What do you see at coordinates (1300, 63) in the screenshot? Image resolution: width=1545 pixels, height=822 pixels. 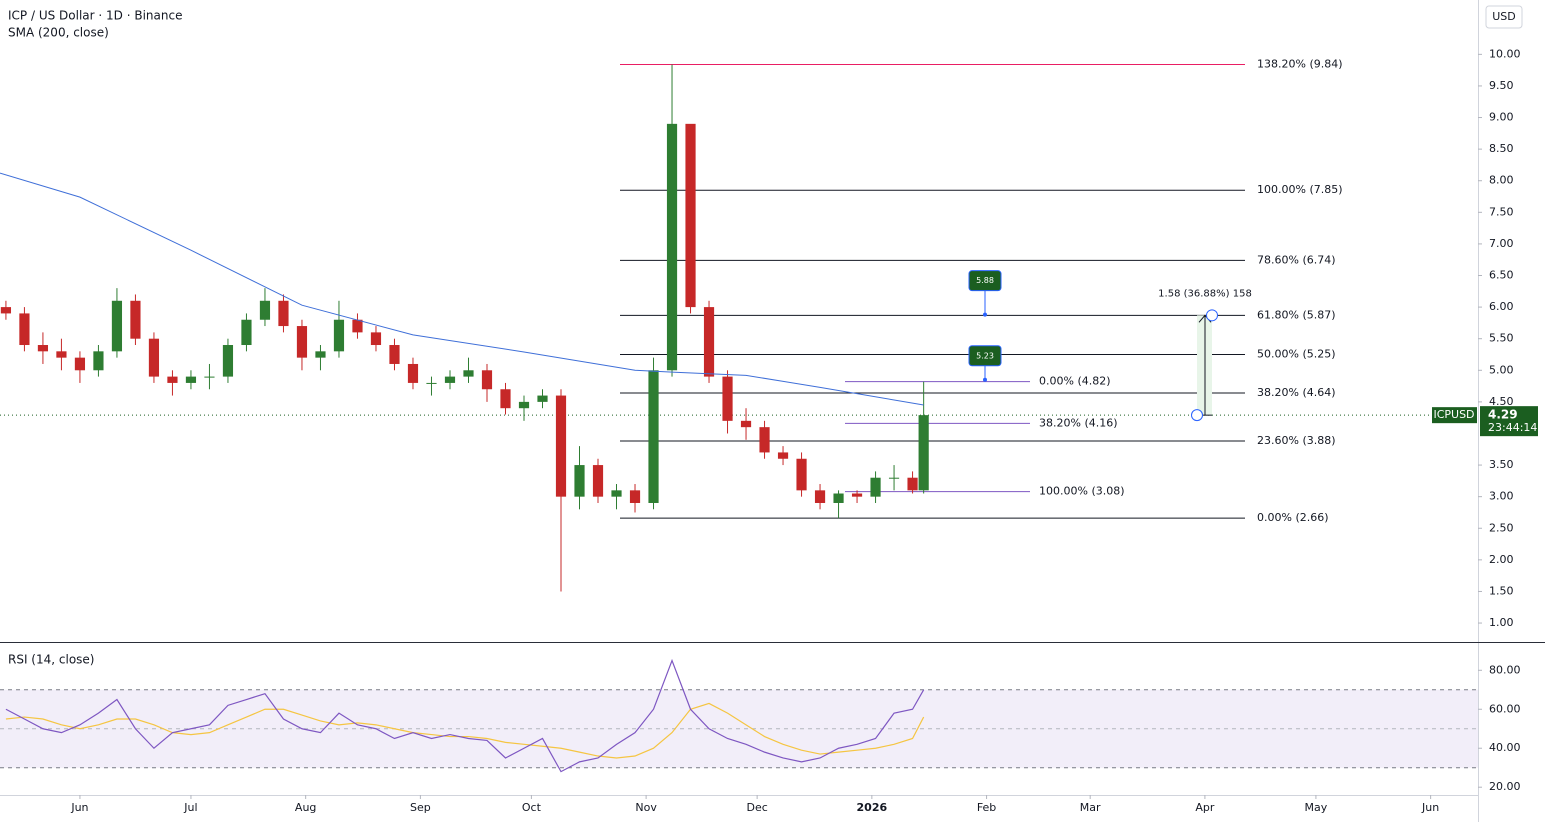 I see `fib-label: 138.20% (9.84)` at bounding box center [1300, 63].